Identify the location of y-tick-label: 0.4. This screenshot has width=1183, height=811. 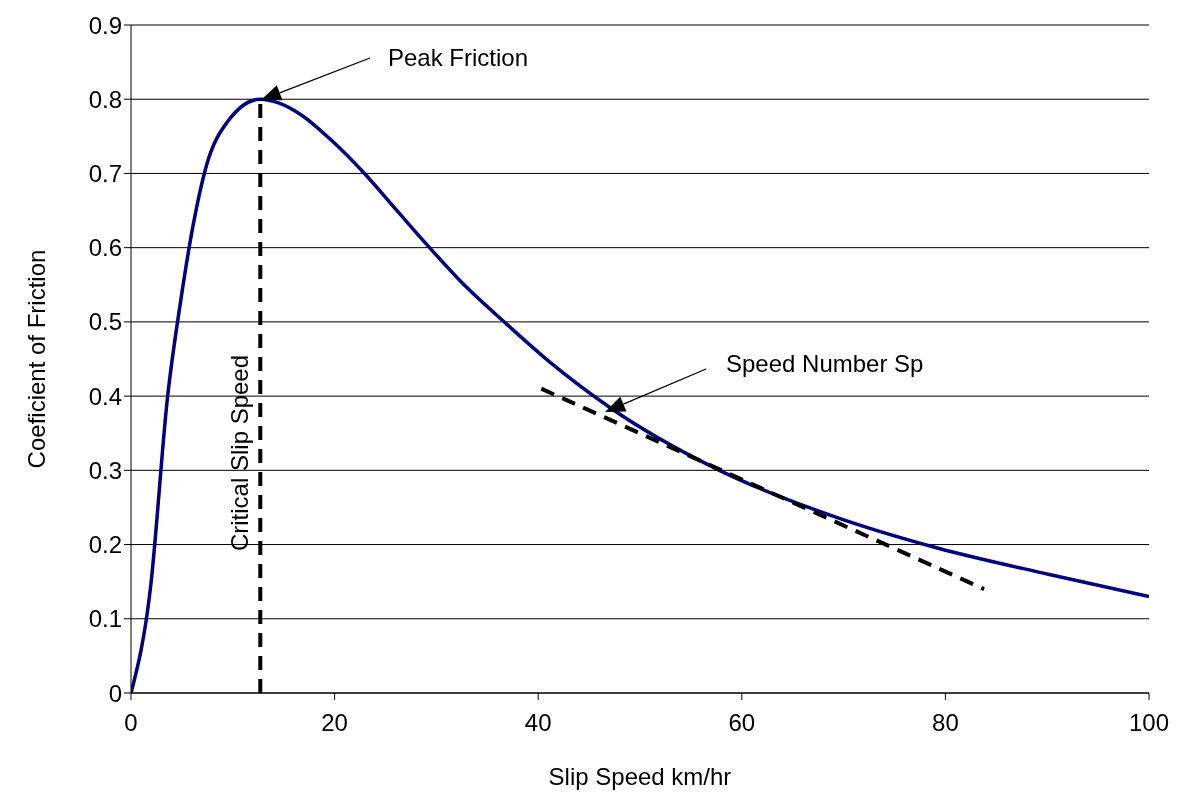
(105, 396).